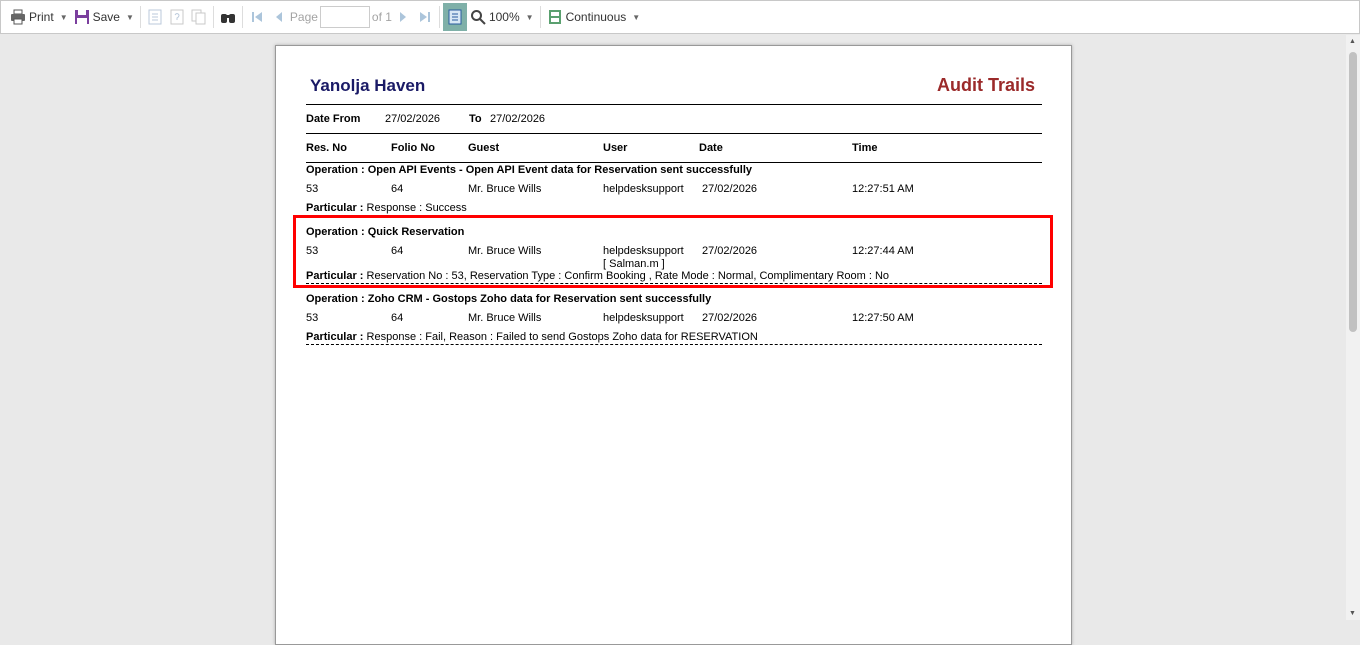 This screenshot has height=645, width=1360. I want to click on document-map-button, so click(155, 17).